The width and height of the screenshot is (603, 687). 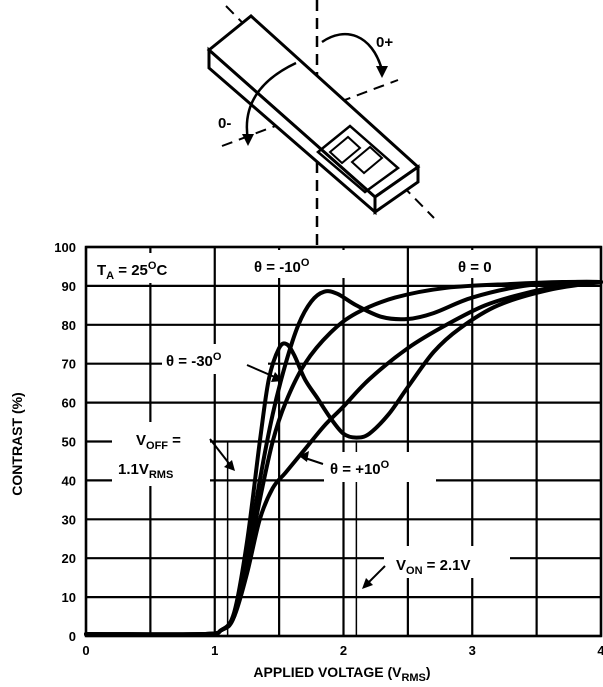 What do you see at coordinates (360, 468) in the screenshot?
I see `theta-p10-annotation: θ = +10O` at bounding box center [360, 468].